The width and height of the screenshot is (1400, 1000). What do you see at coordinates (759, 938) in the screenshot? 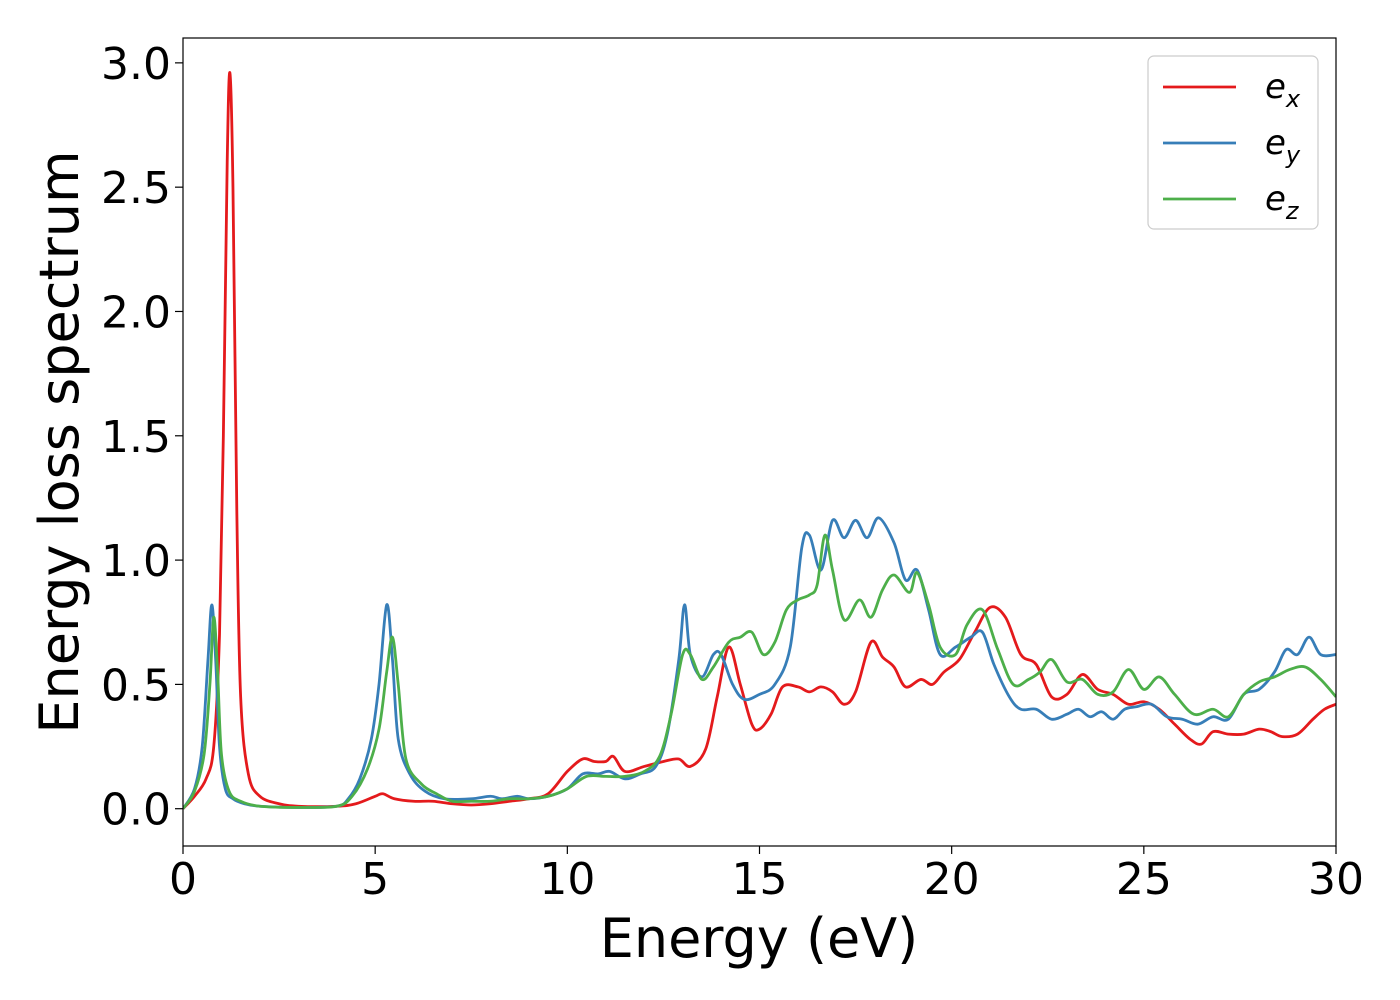
I see `x-axis-label: Energy (eV)` at bounding box center [759, 938].